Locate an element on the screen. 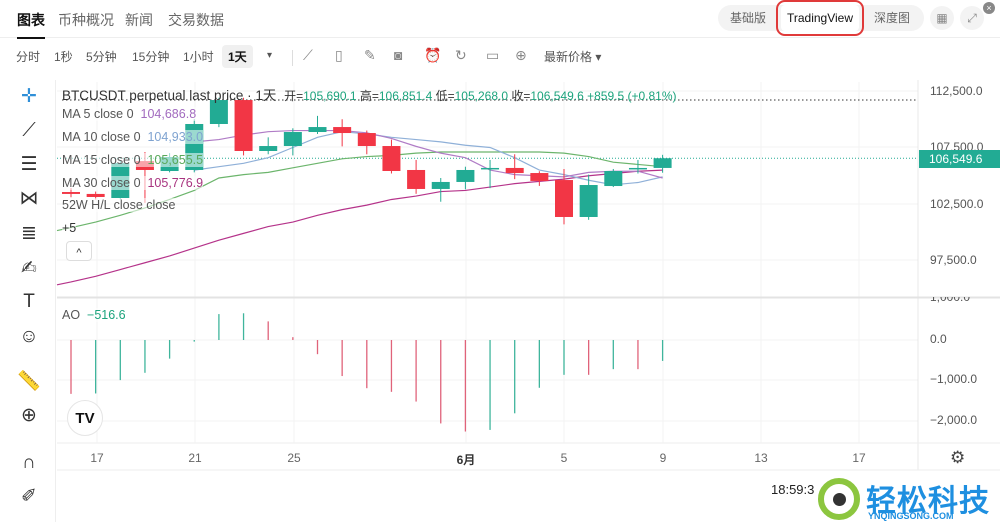 Image resolution: width=1000 pixels, height=522 pixels. time-tick: 5 is located at coordinates (564, 458).